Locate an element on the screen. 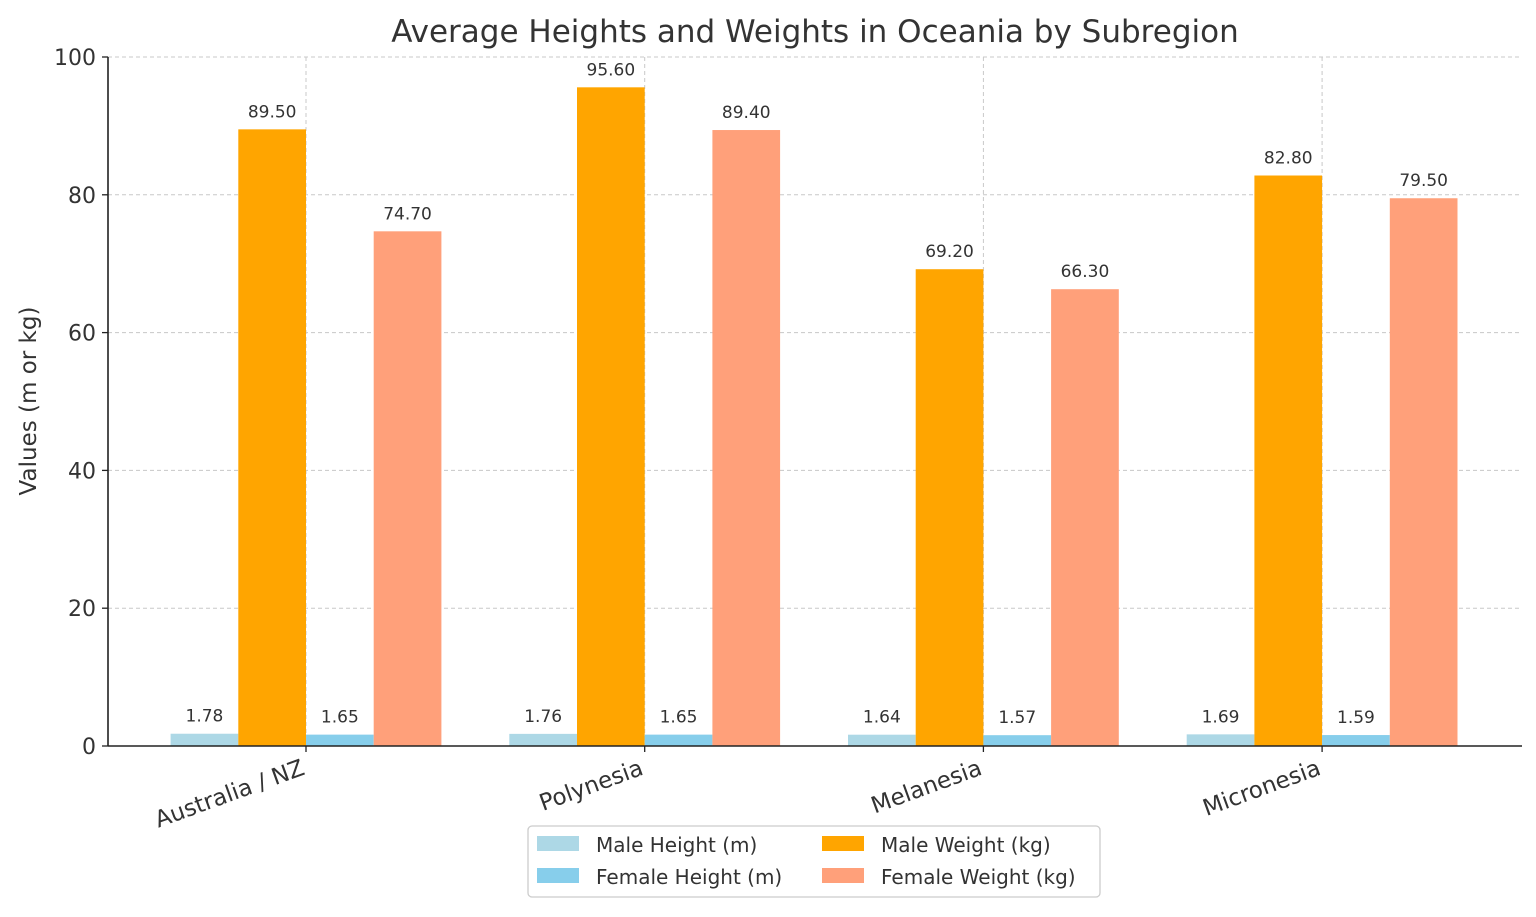  legend-box is located at coordinates (814, 861).